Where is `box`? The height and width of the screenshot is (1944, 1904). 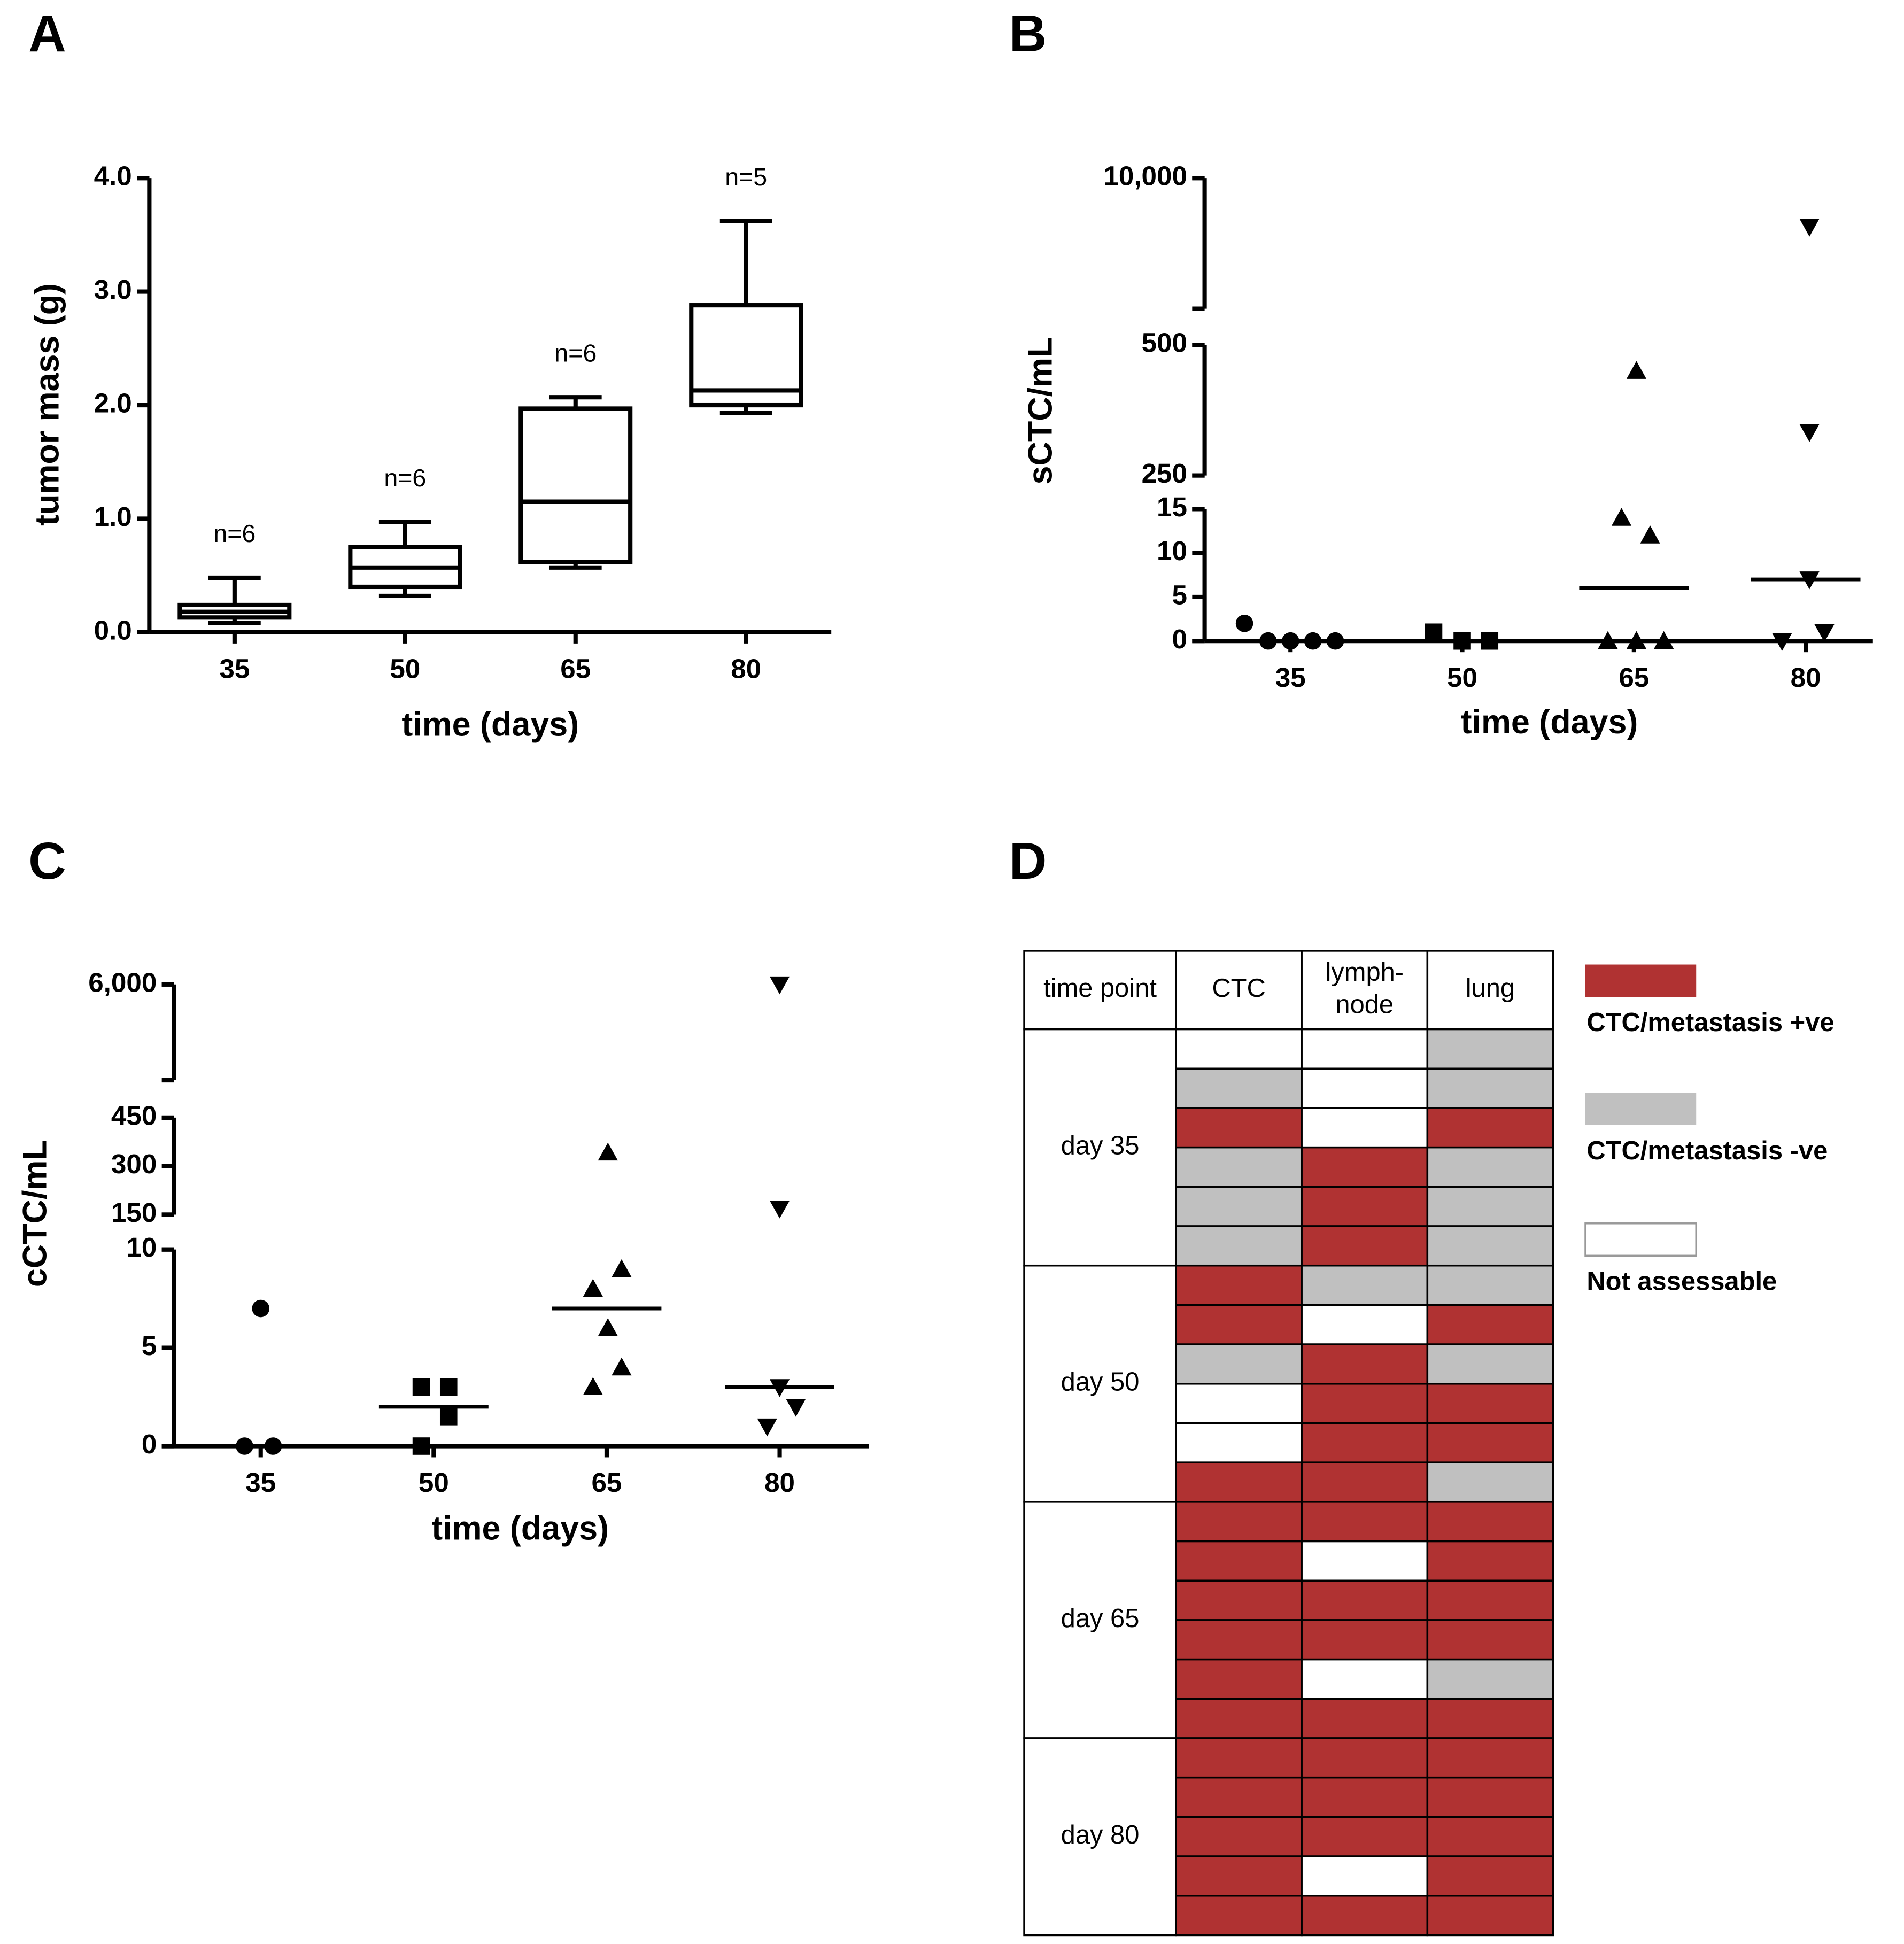 box is located at coordinates (575, 485).